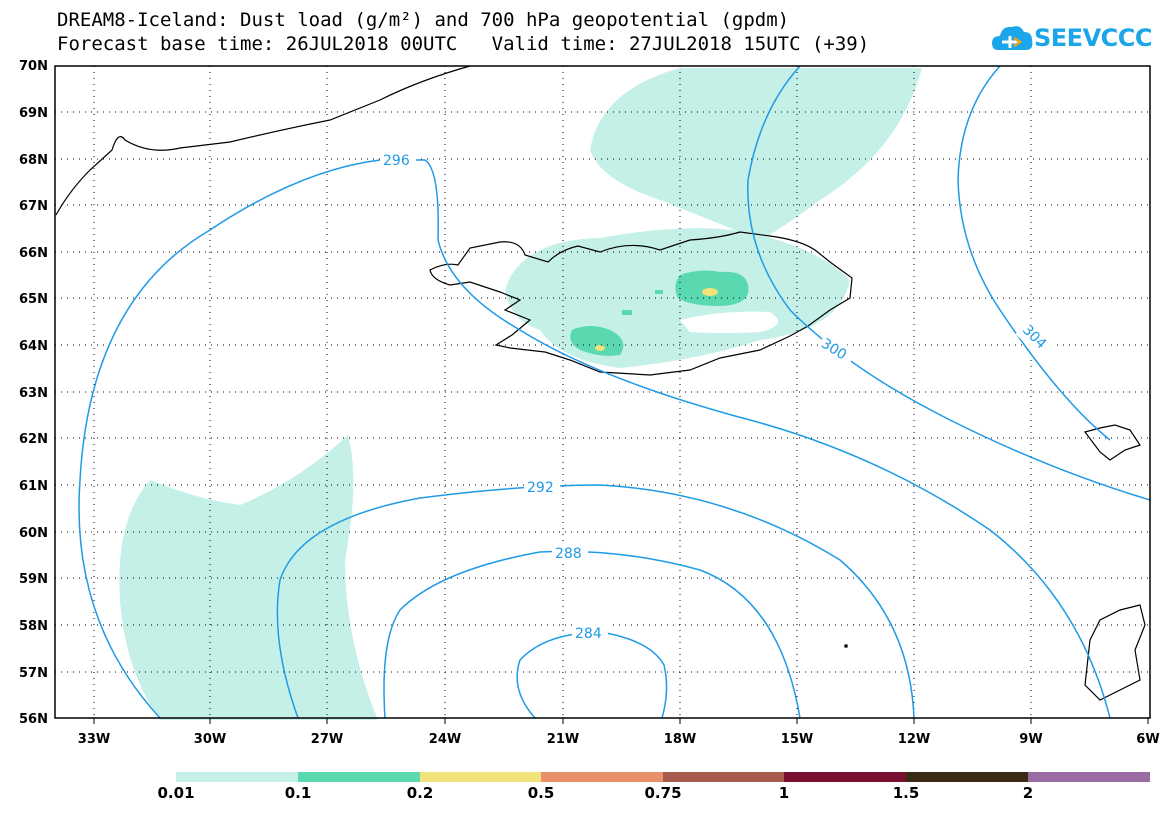  What do you see at coordinates (797, 739) in the screenshot?
I see `lon-label: 15W` at bounding box center [797, 739].